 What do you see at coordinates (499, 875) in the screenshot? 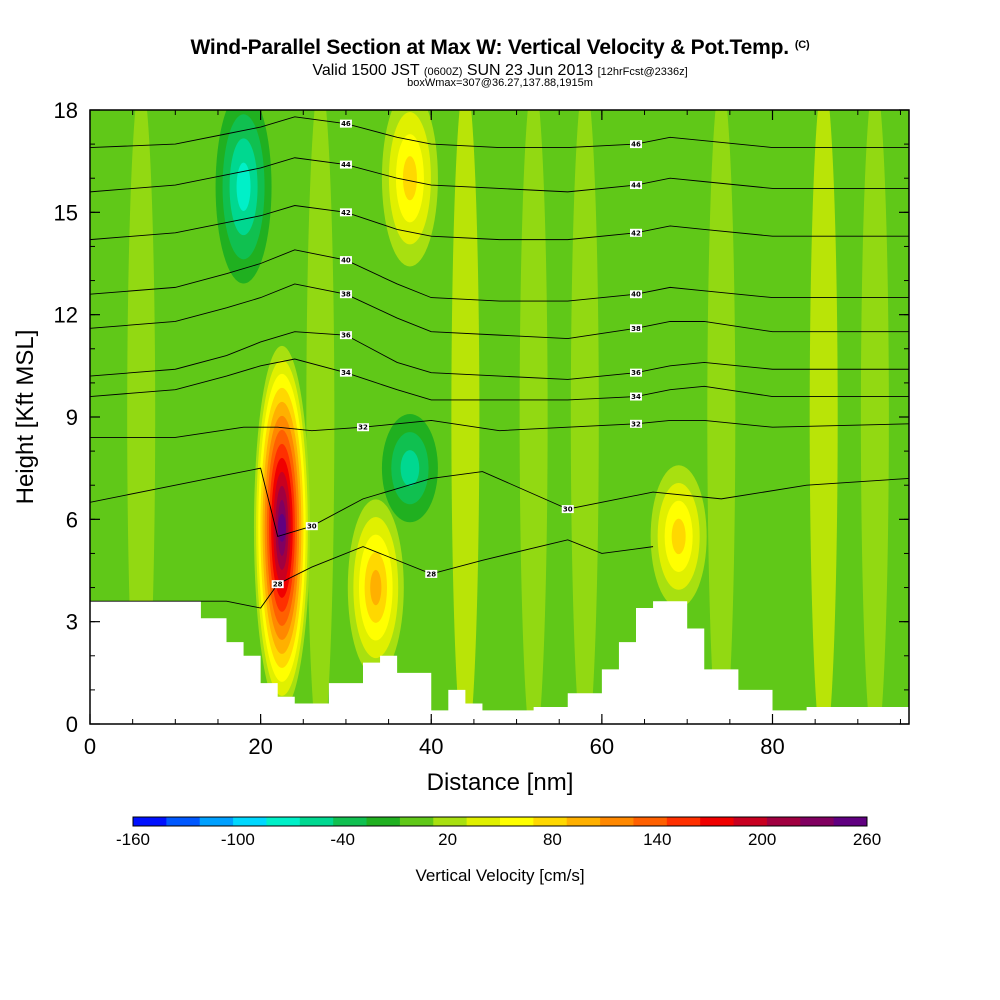
I see `colorbar-title: Vertical Velocity [cm/s]` at bounding box center [499, 875].